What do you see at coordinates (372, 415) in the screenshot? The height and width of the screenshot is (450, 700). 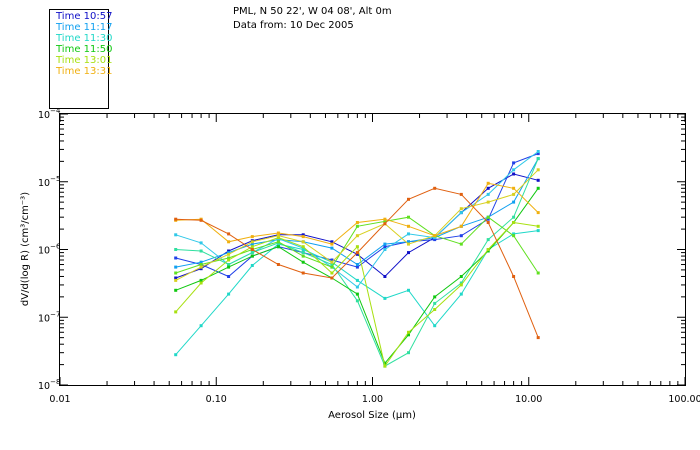 I see `x-axis-title: Aerosol Size (µm)` at bounding box center [372, 415].